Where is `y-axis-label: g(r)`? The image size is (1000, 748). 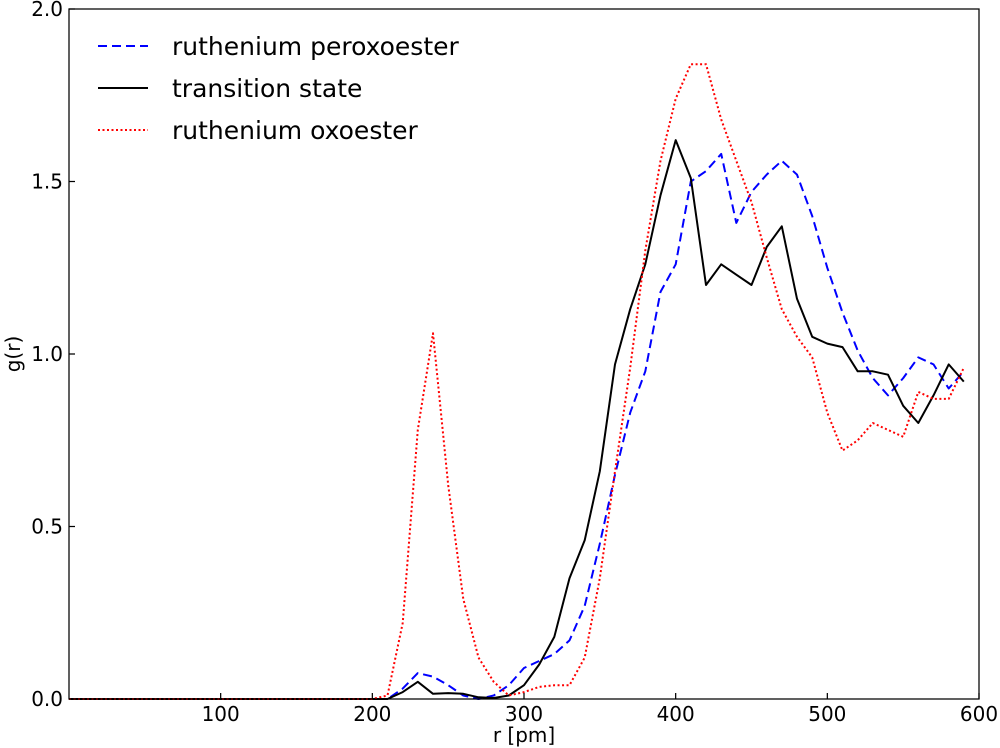 y-axis-label: g(r) is located at coordinates (13, 354).